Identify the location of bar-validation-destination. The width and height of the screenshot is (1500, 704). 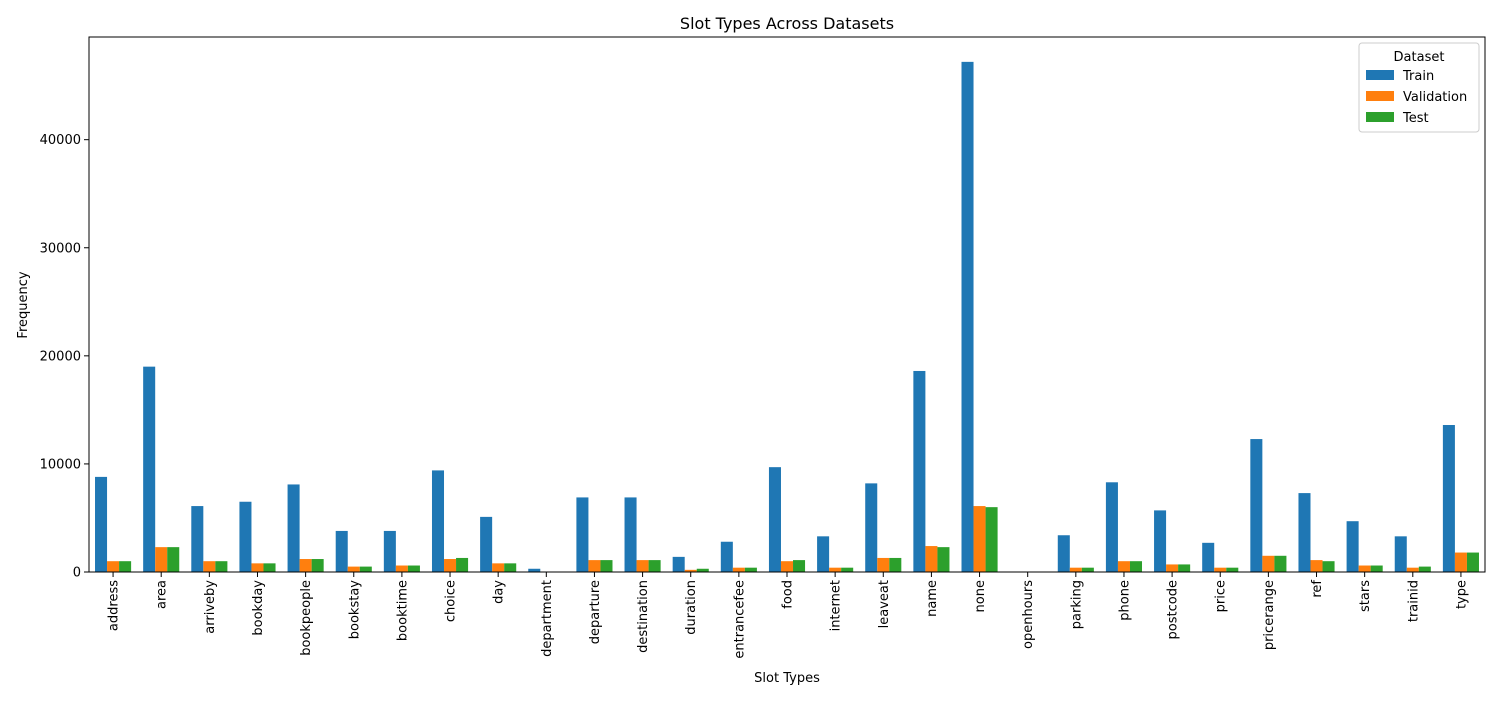
(642, 566).